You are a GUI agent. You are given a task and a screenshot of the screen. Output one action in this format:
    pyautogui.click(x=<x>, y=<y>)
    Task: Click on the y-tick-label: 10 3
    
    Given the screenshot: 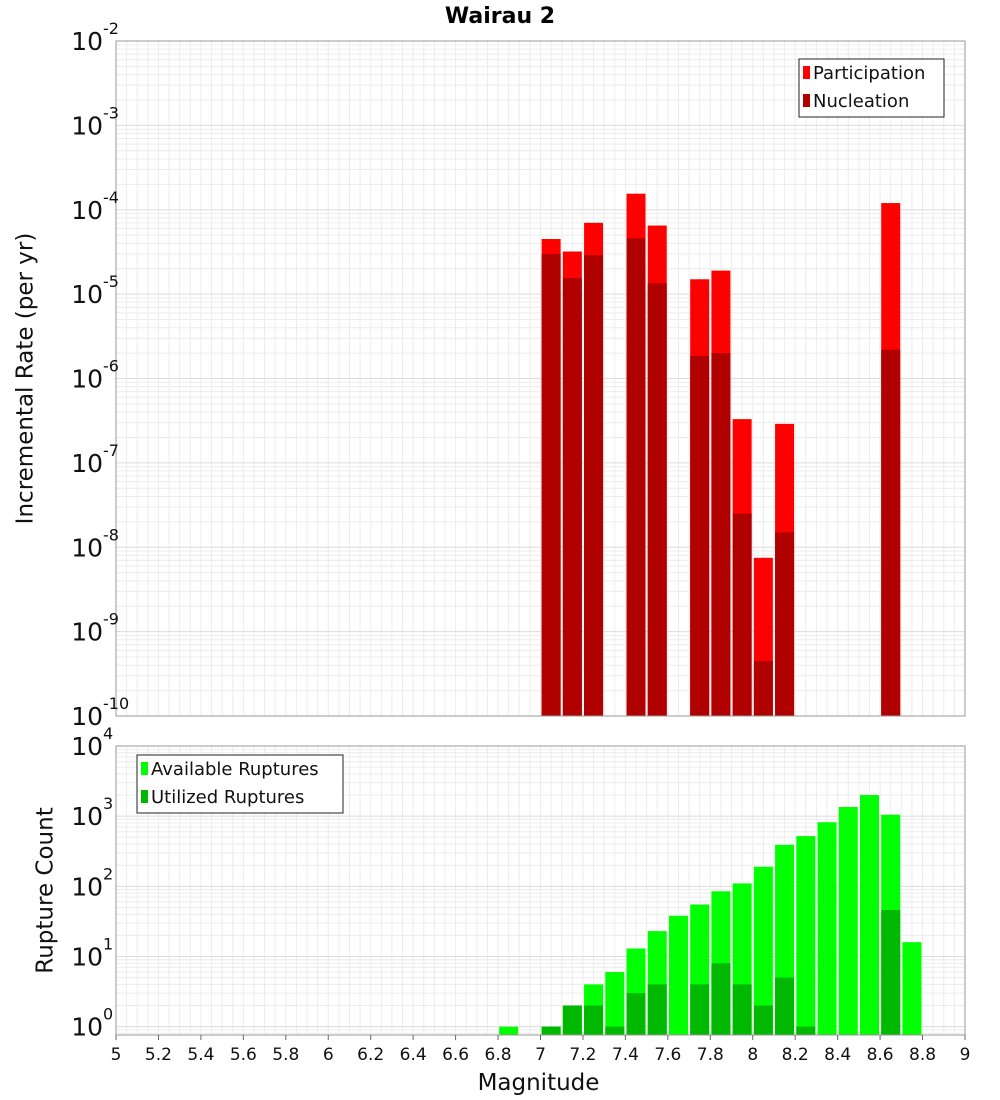 What is the action you would take?
    pyautogui.click(x=92, y=812)
    